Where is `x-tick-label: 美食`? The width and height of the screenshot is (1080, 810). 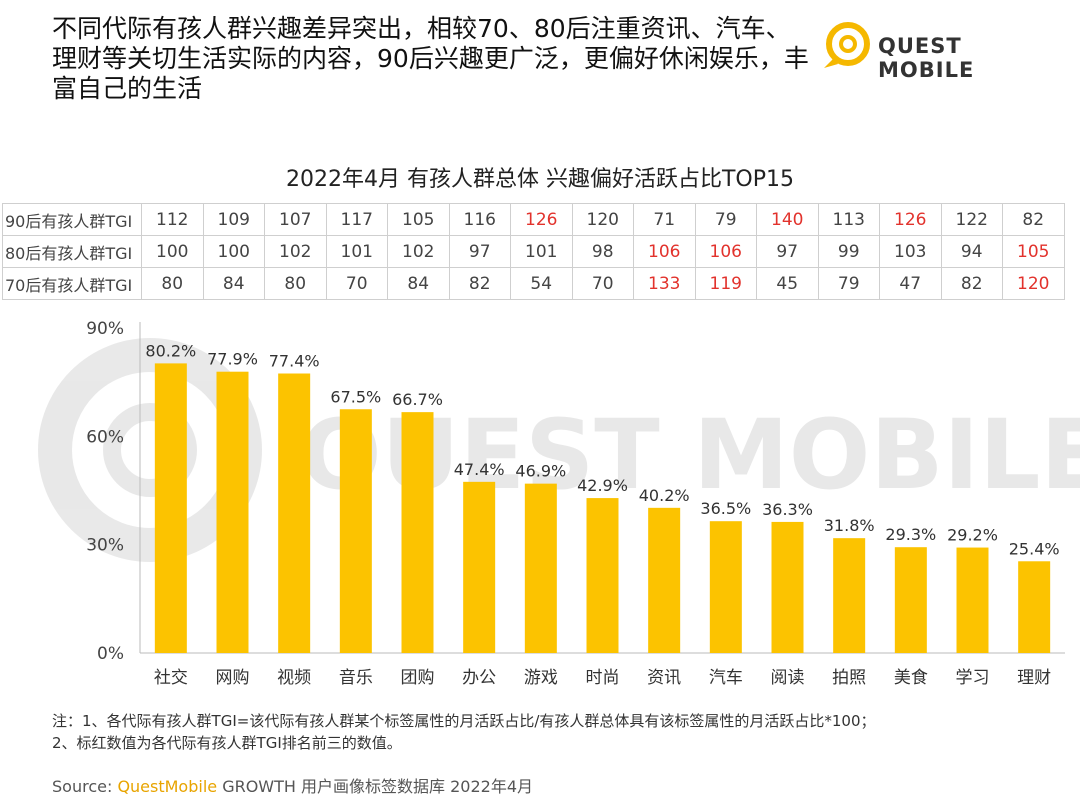 x-tick-label: 美食 is located at coordinates (911, 678).